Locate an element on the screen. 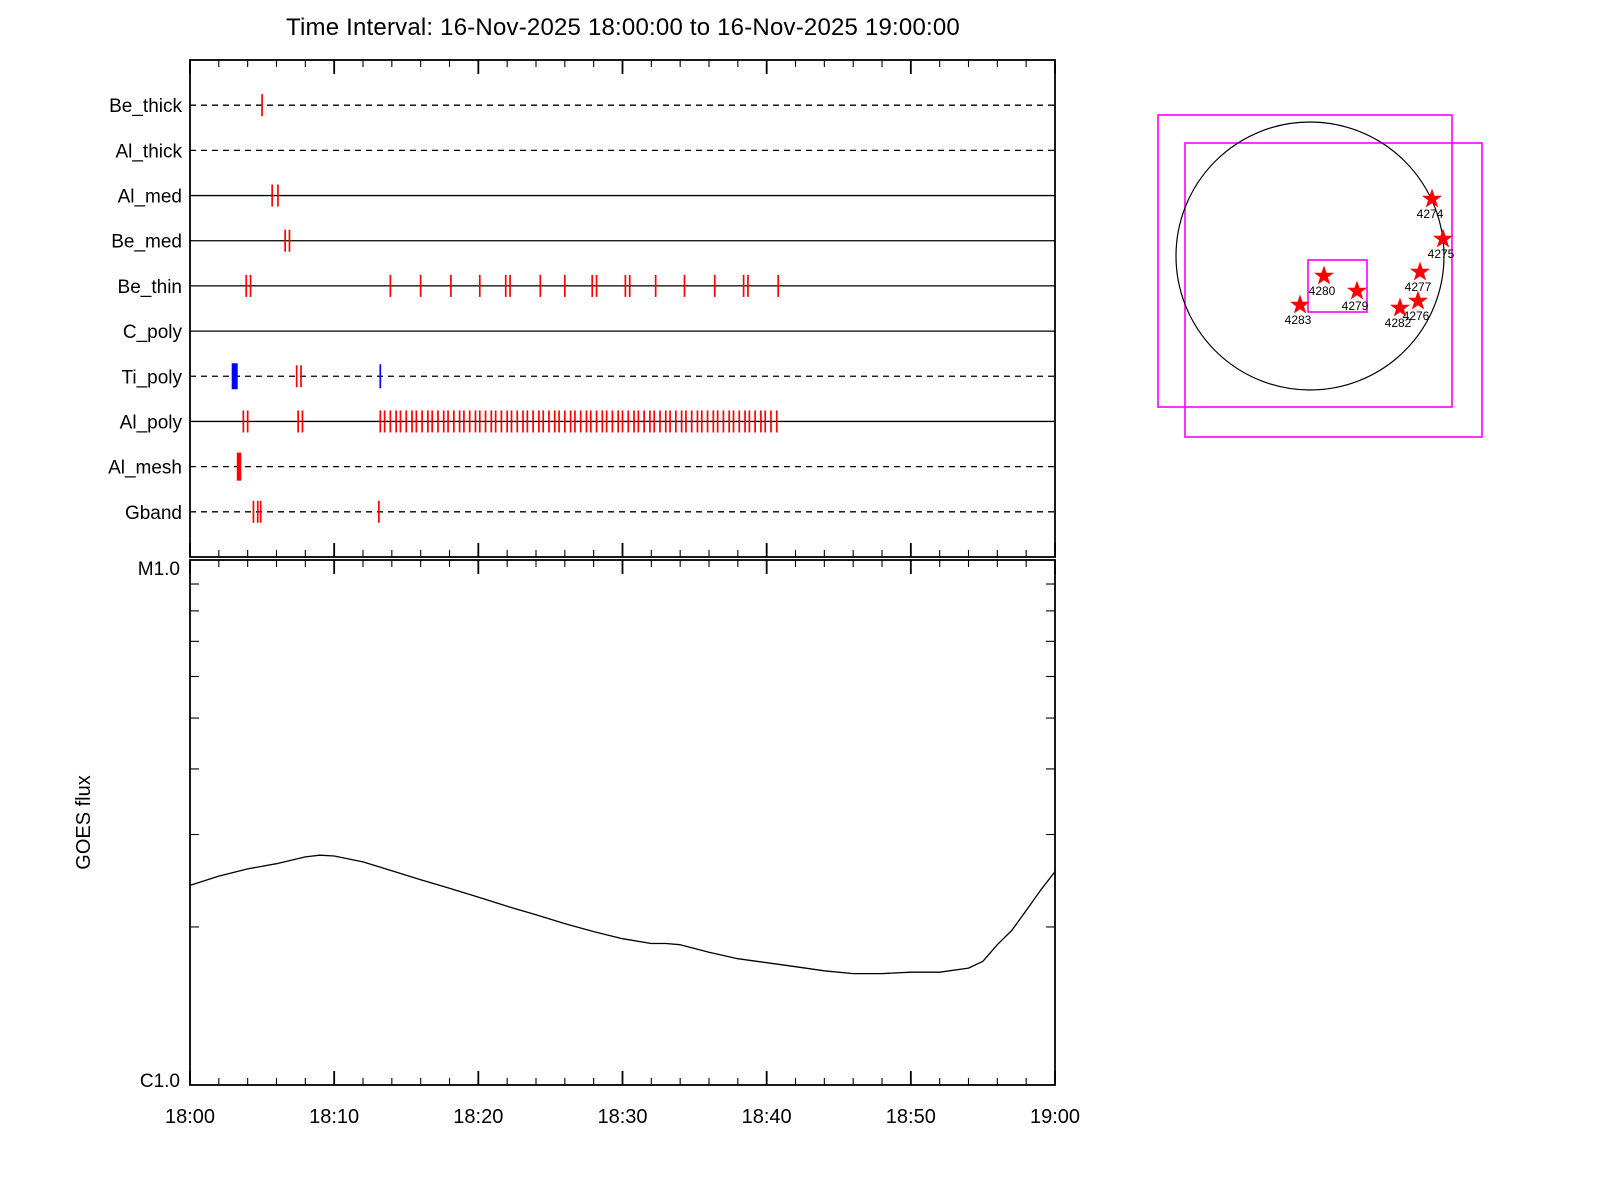 The image size is (1600, 1200). ar-label-4277: 4277 is located at coordinates (1418, 287).